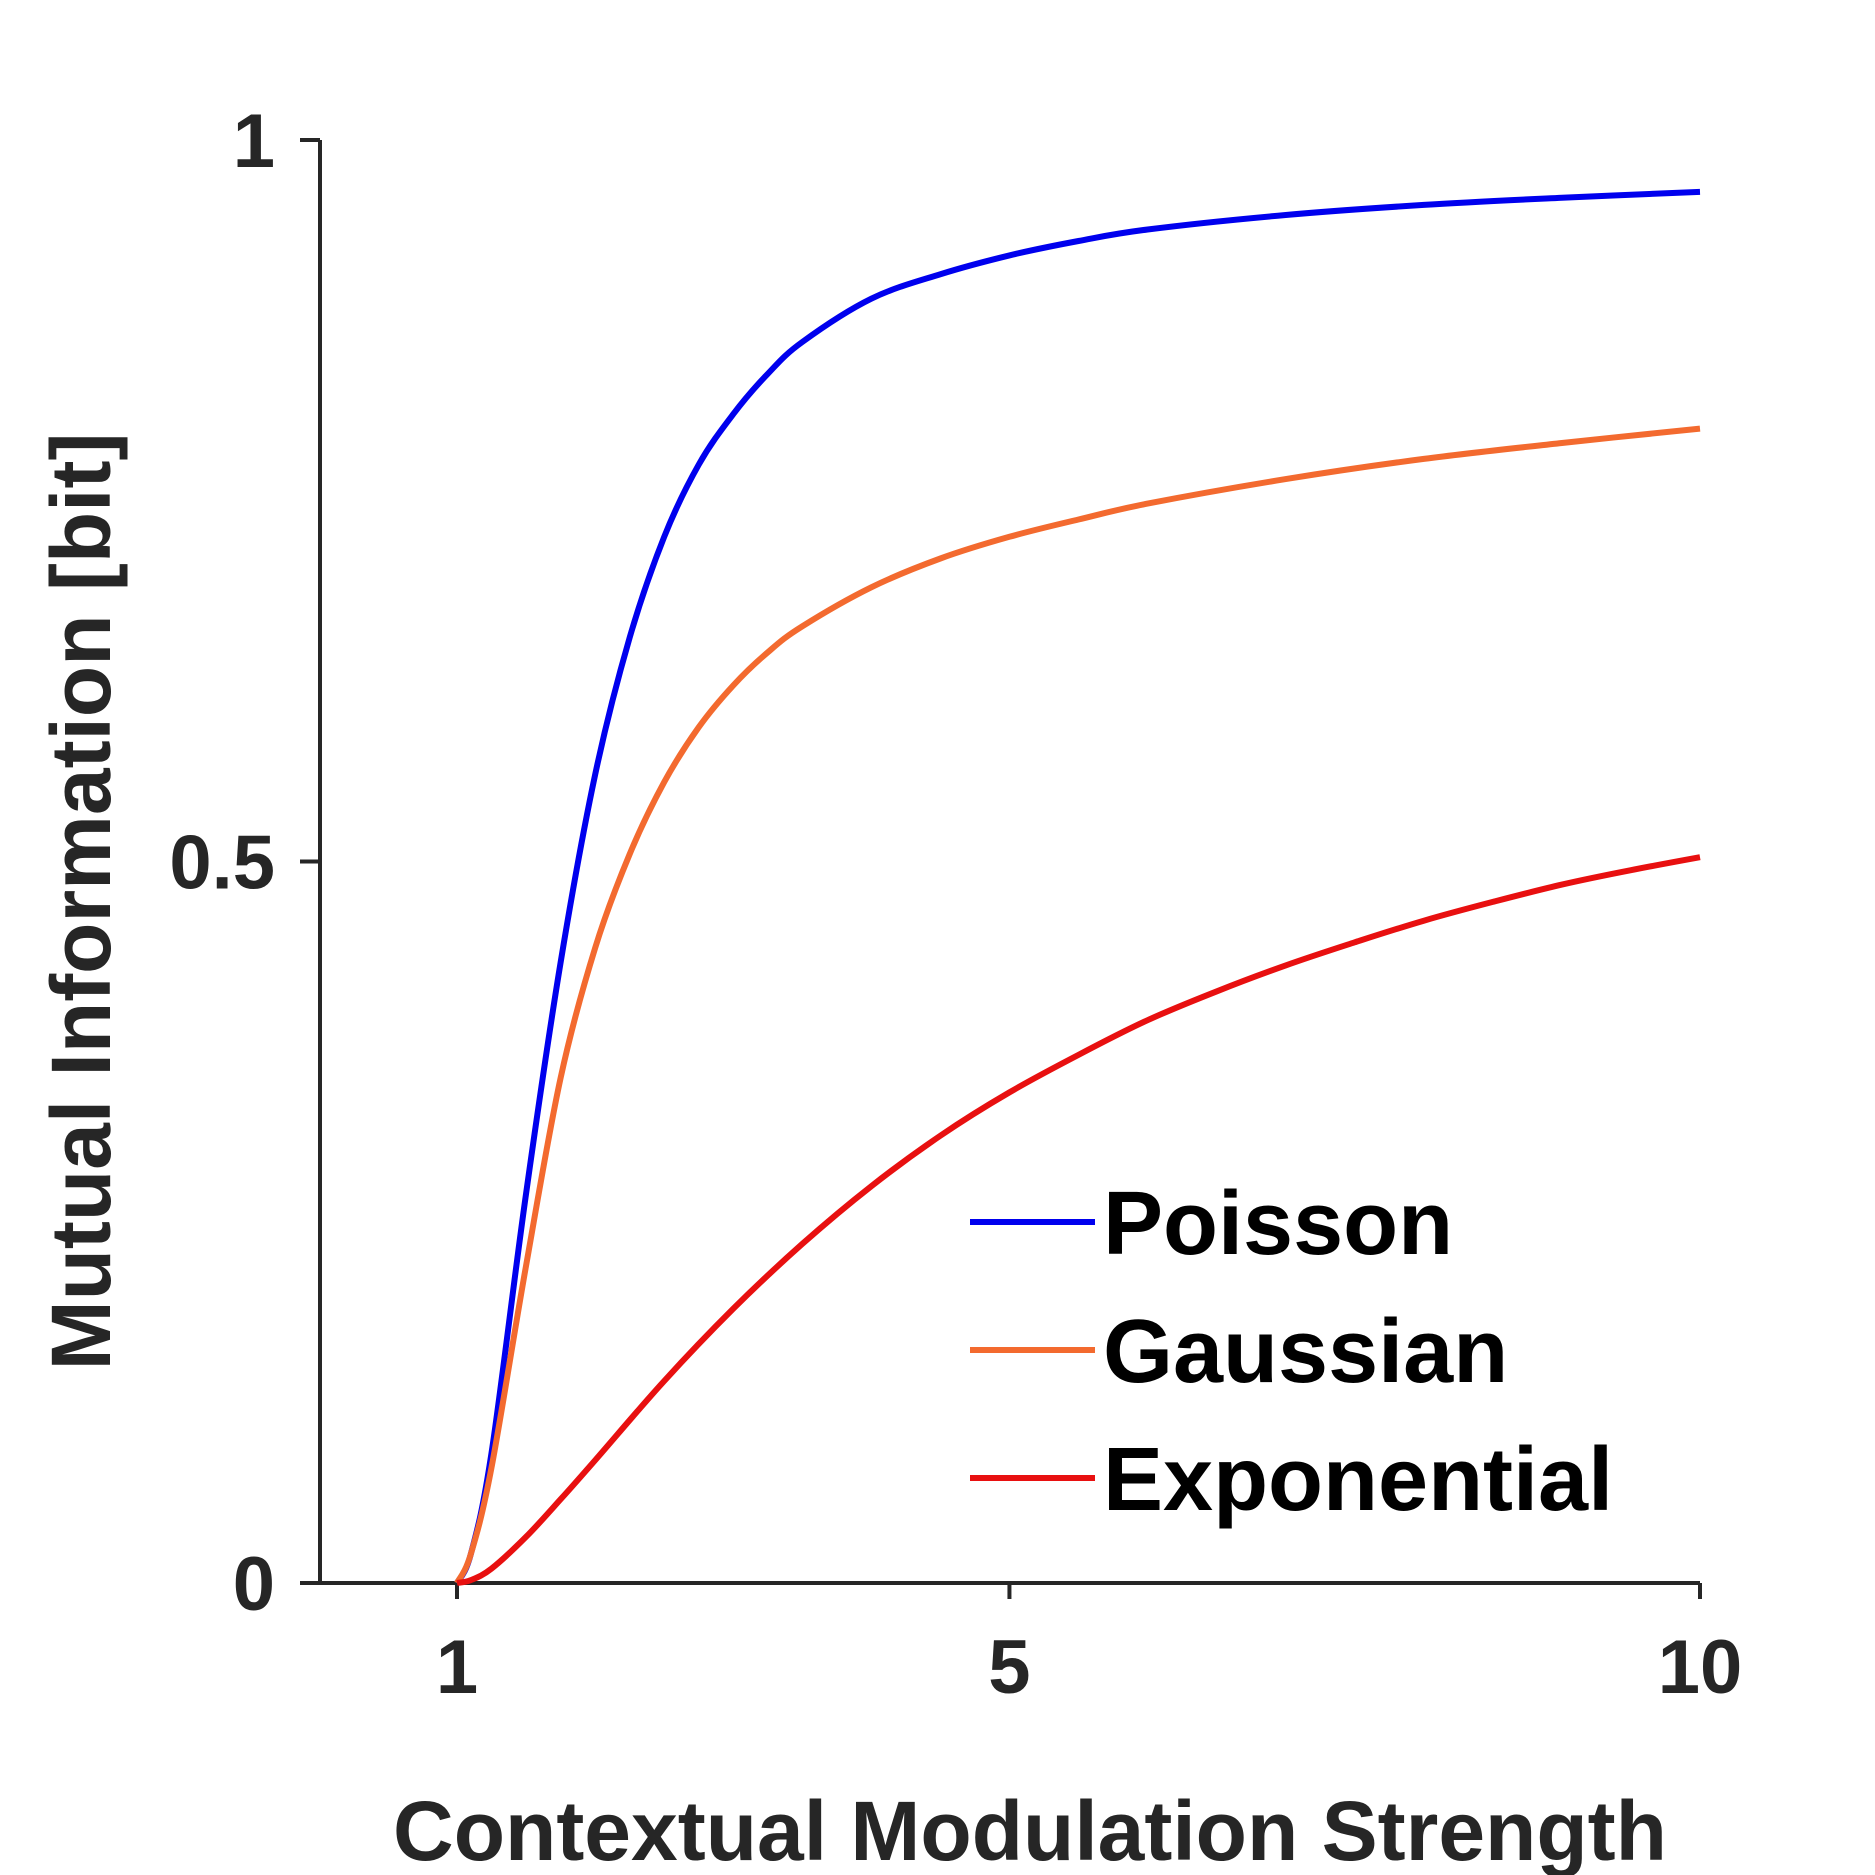 Image resolution: width=1875 pixels, height=1875 pixels. I want to click on x-tick-label: 5, so click(1009, 1667).